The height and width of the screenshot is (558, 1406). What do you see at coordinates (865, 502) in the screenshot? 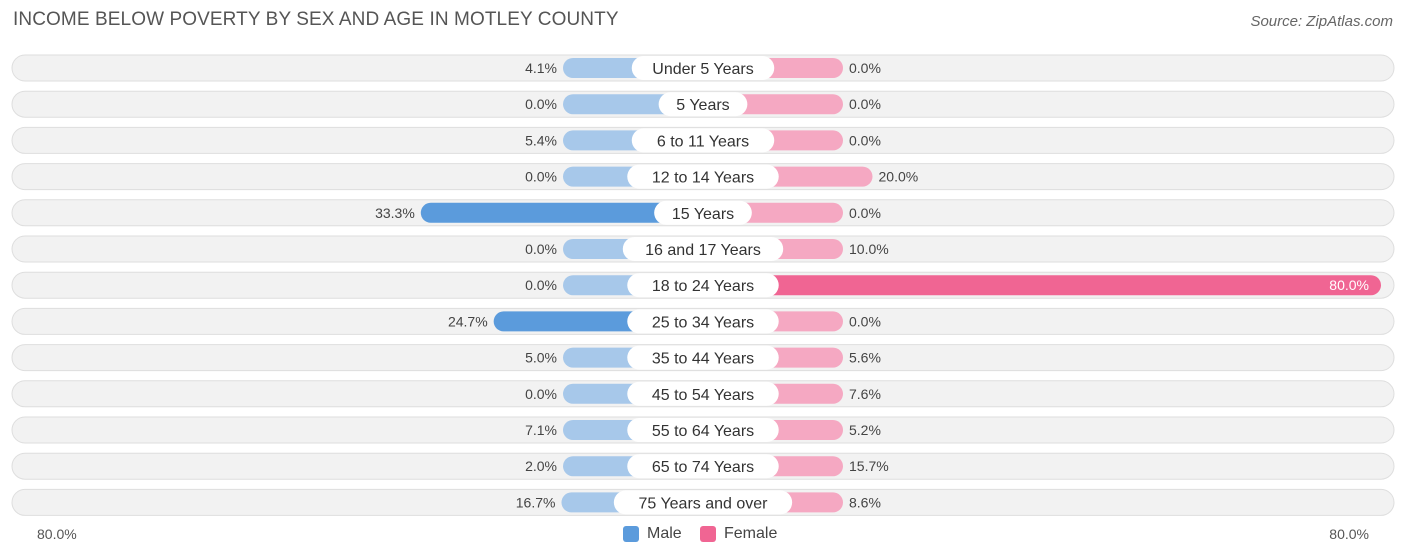
I see `data-label-female: 8.6%` at bounding box center [865, 502].